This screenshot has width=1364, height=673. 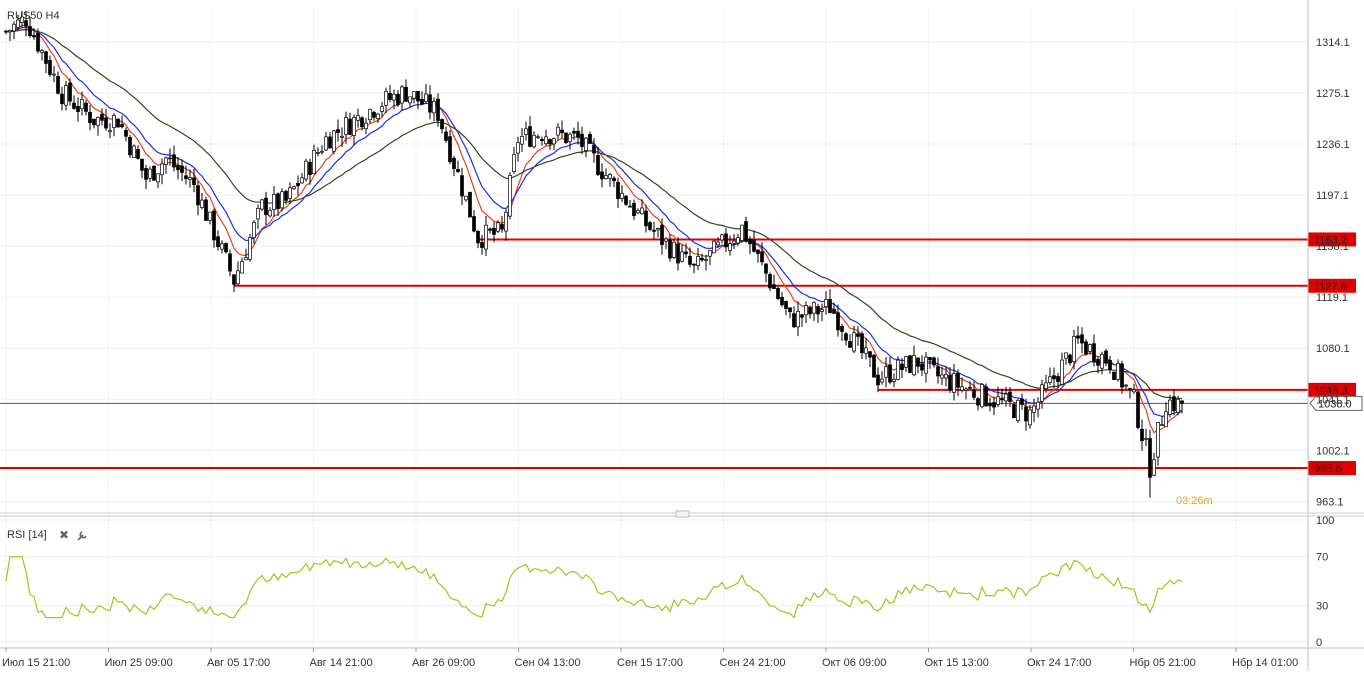 I want to click on time-tick-label: Нбр 14 01:00, so click(x=1265, y=663).